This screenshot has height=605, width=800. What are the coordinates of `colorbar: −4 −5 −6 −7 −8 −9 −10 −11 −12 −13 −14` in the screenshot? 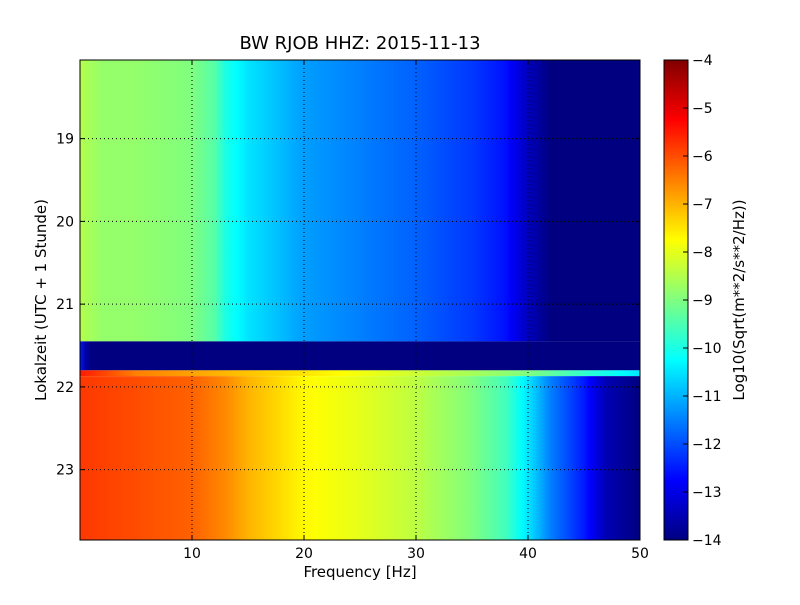 It's located at (692, 301).